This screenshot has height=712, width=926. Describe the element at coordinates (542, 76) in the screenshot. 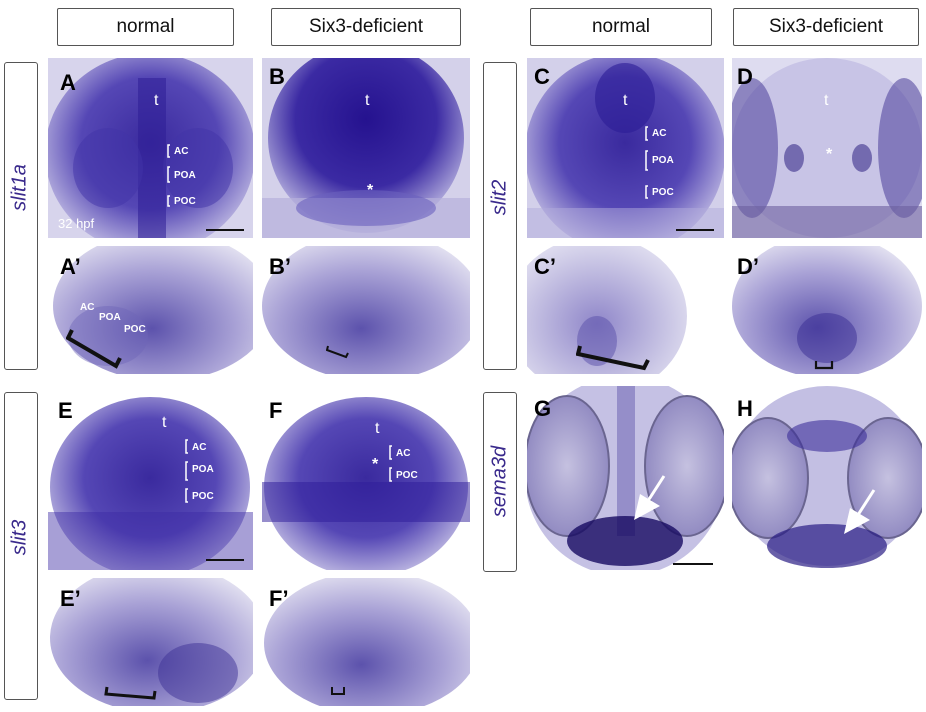

I see `panel-label-C: C` at that location.